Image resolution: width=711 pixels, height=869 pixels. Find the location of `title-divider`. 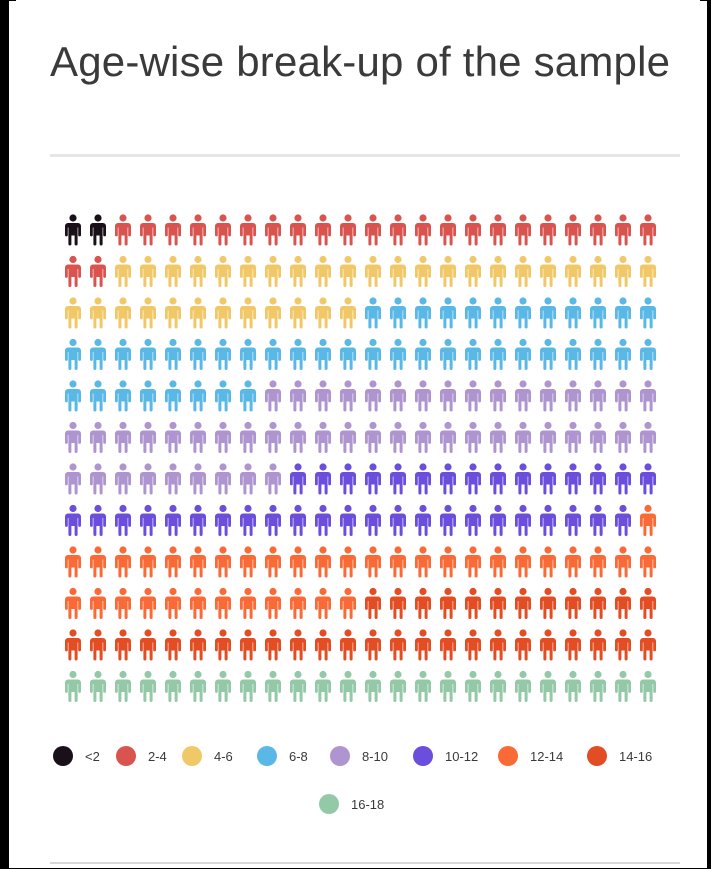

title-divider is located at coordinates (365, 155).